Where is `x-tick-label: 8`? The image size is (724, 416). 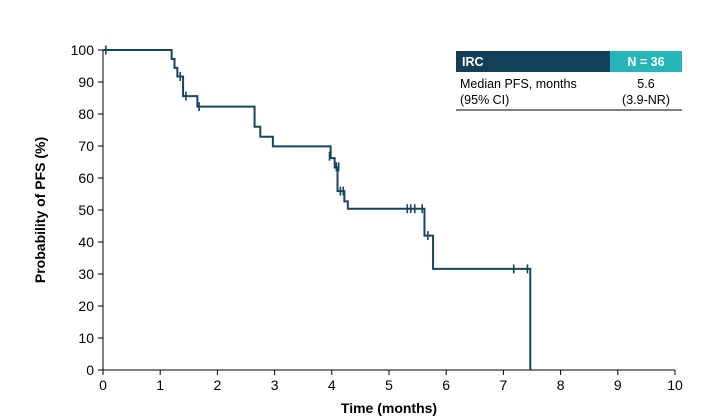 x-tick-label: 8 is located at coordinates (561, 385).